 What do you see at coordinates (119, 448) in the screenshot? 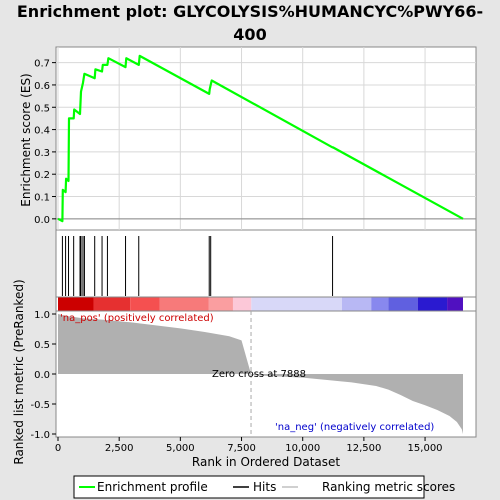
I see `x-tick-label: 2,500` at bounding box center [119, 448].